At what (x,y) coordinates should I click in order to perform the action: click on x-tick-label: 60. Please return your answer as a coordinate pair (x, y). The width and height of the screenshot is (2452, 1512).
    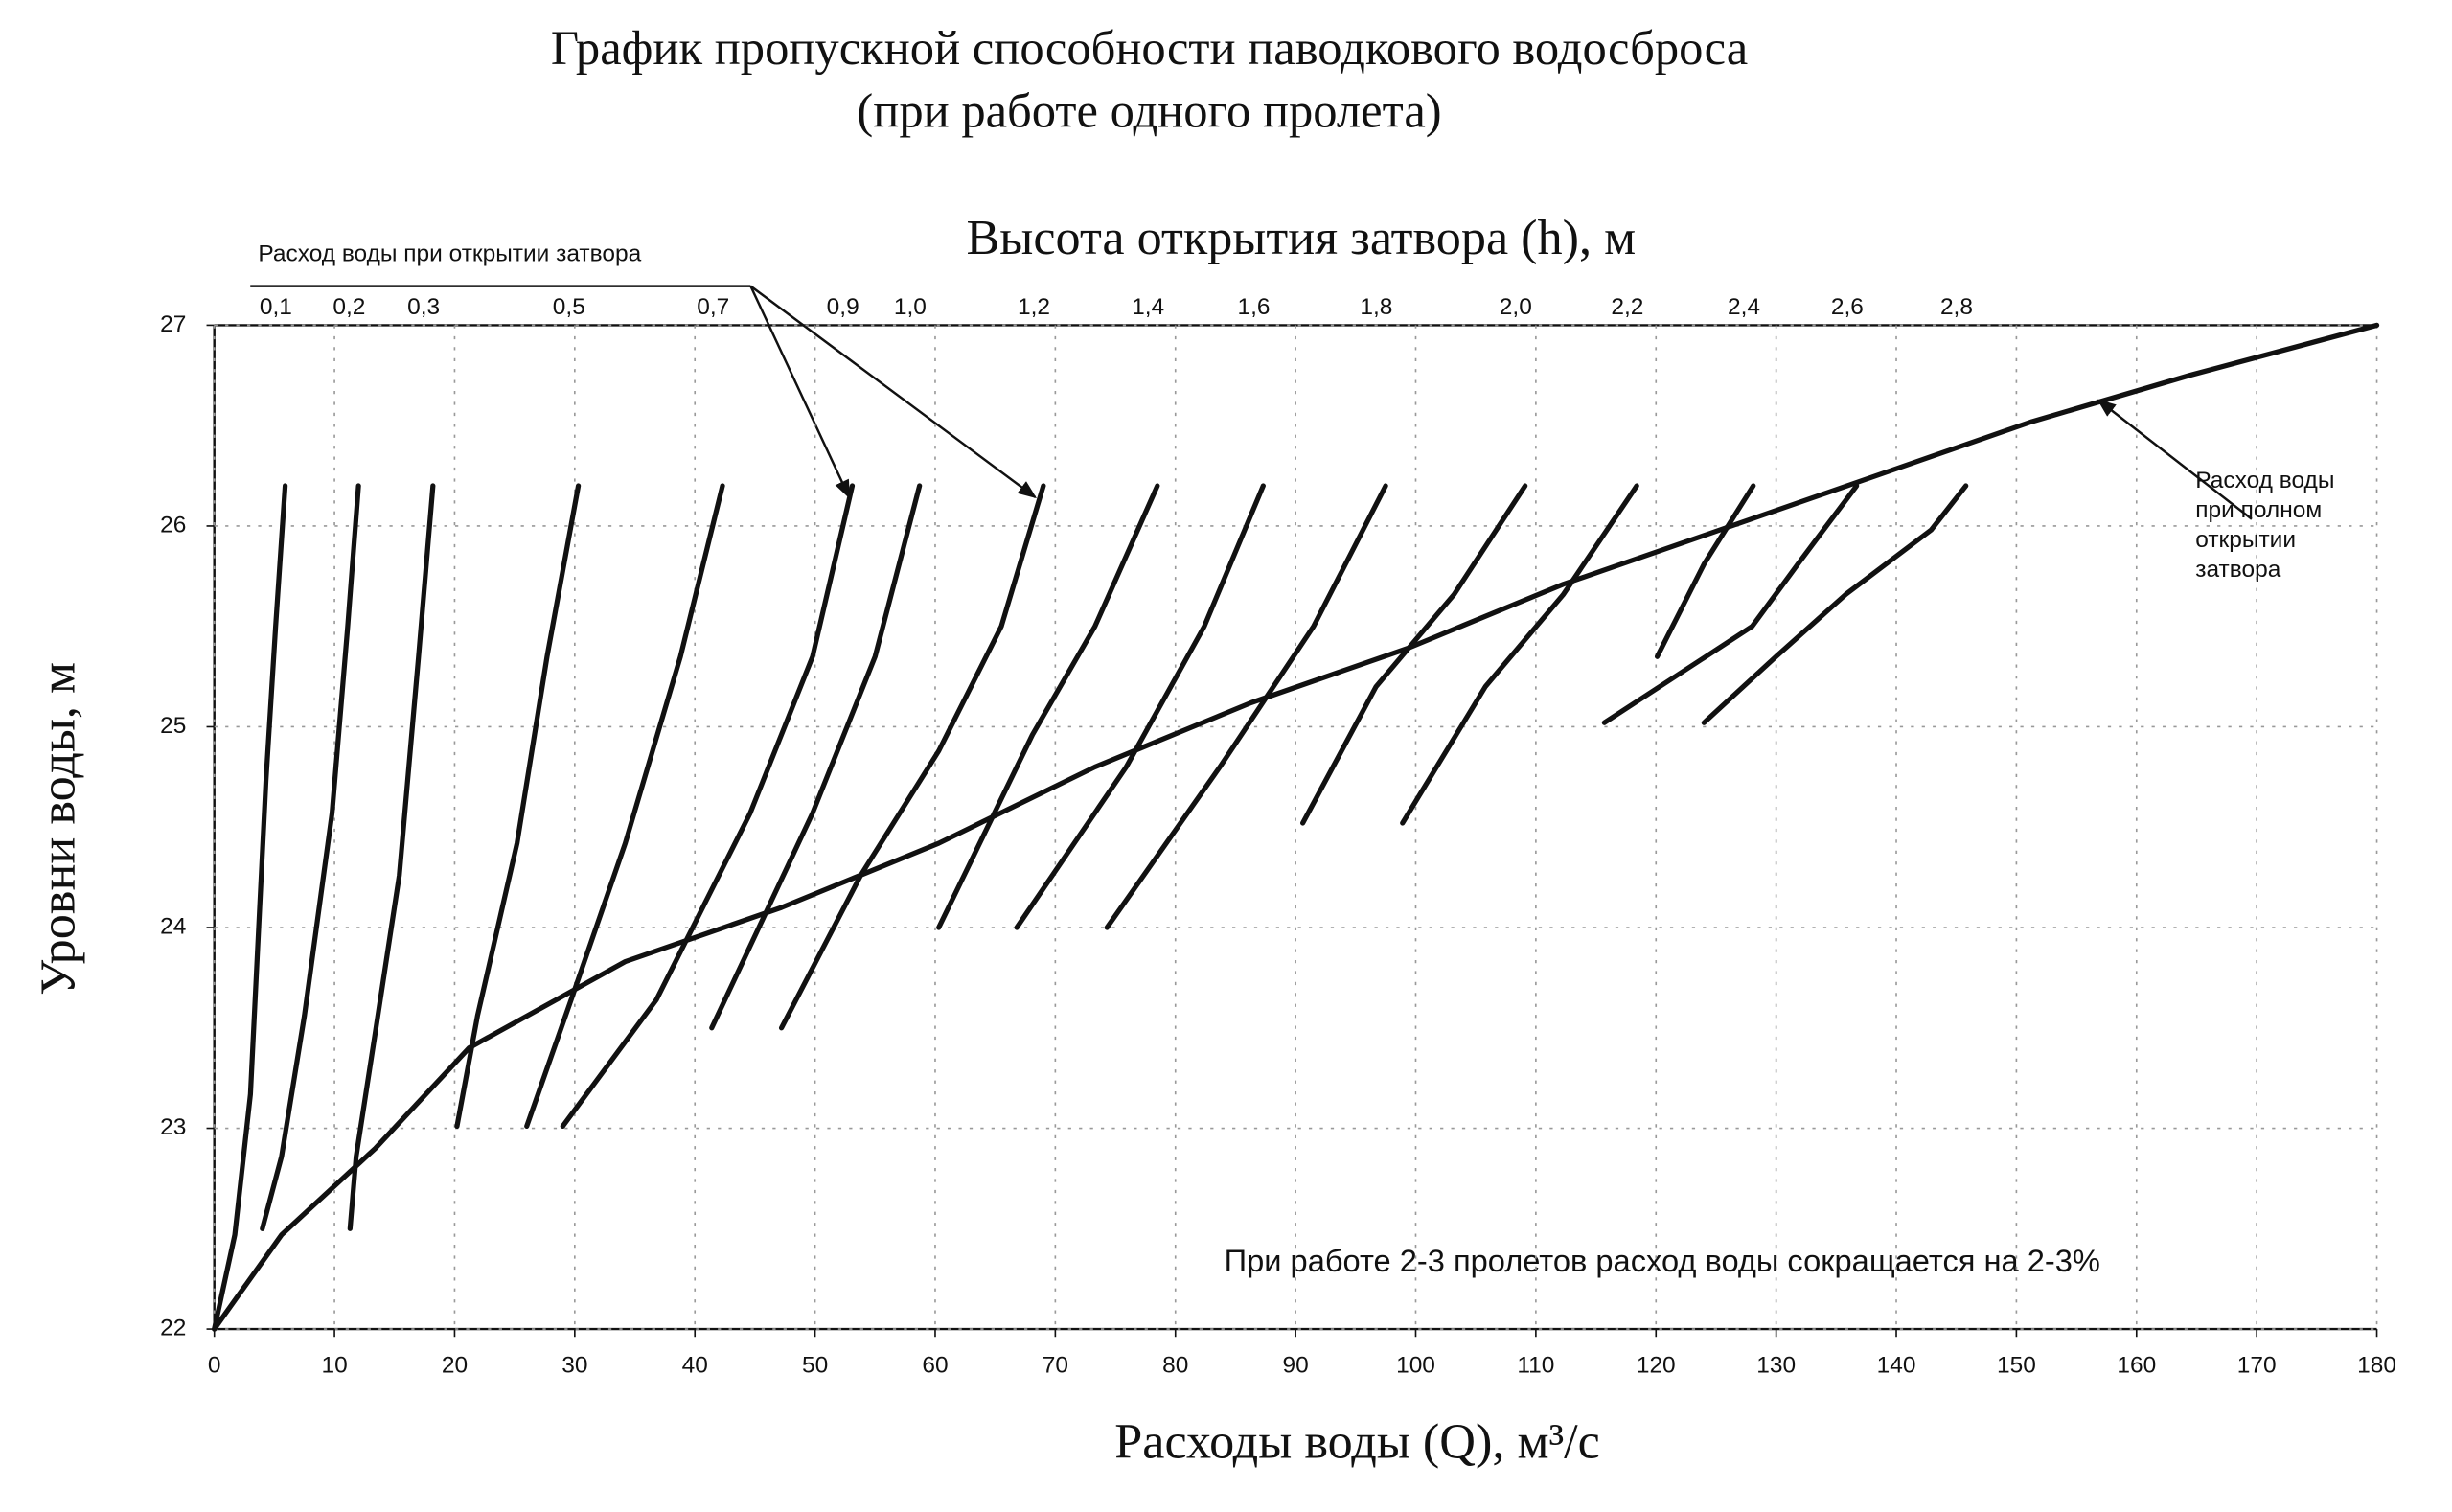
    Looking at the image, I should click on (935, 1366).